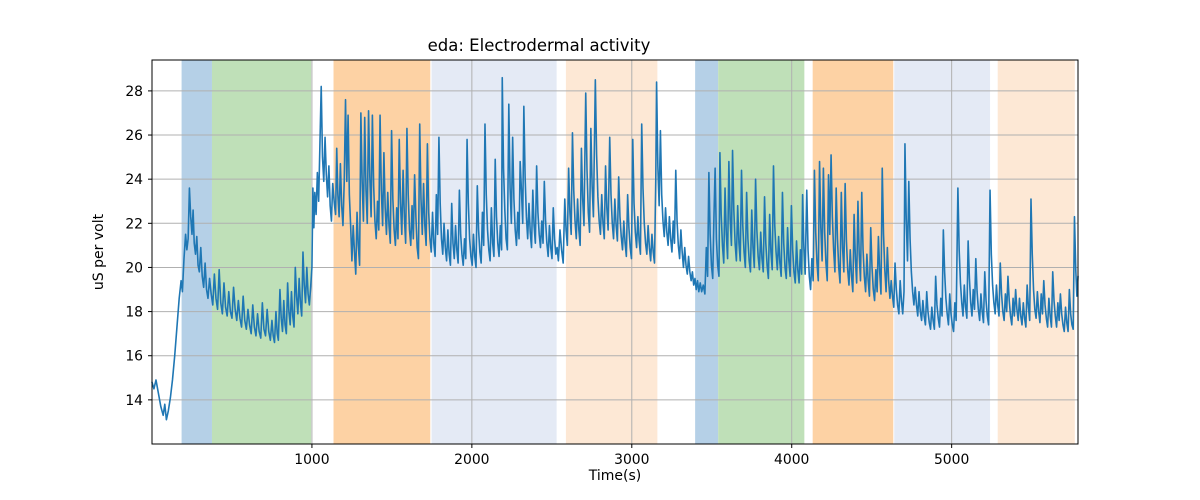 Image resolution: width=1200 pixels, height=500 pixels. Describe the element at coordinates (791, 460) in the screenshot. I see `x-tick-label: 4000` at that location.